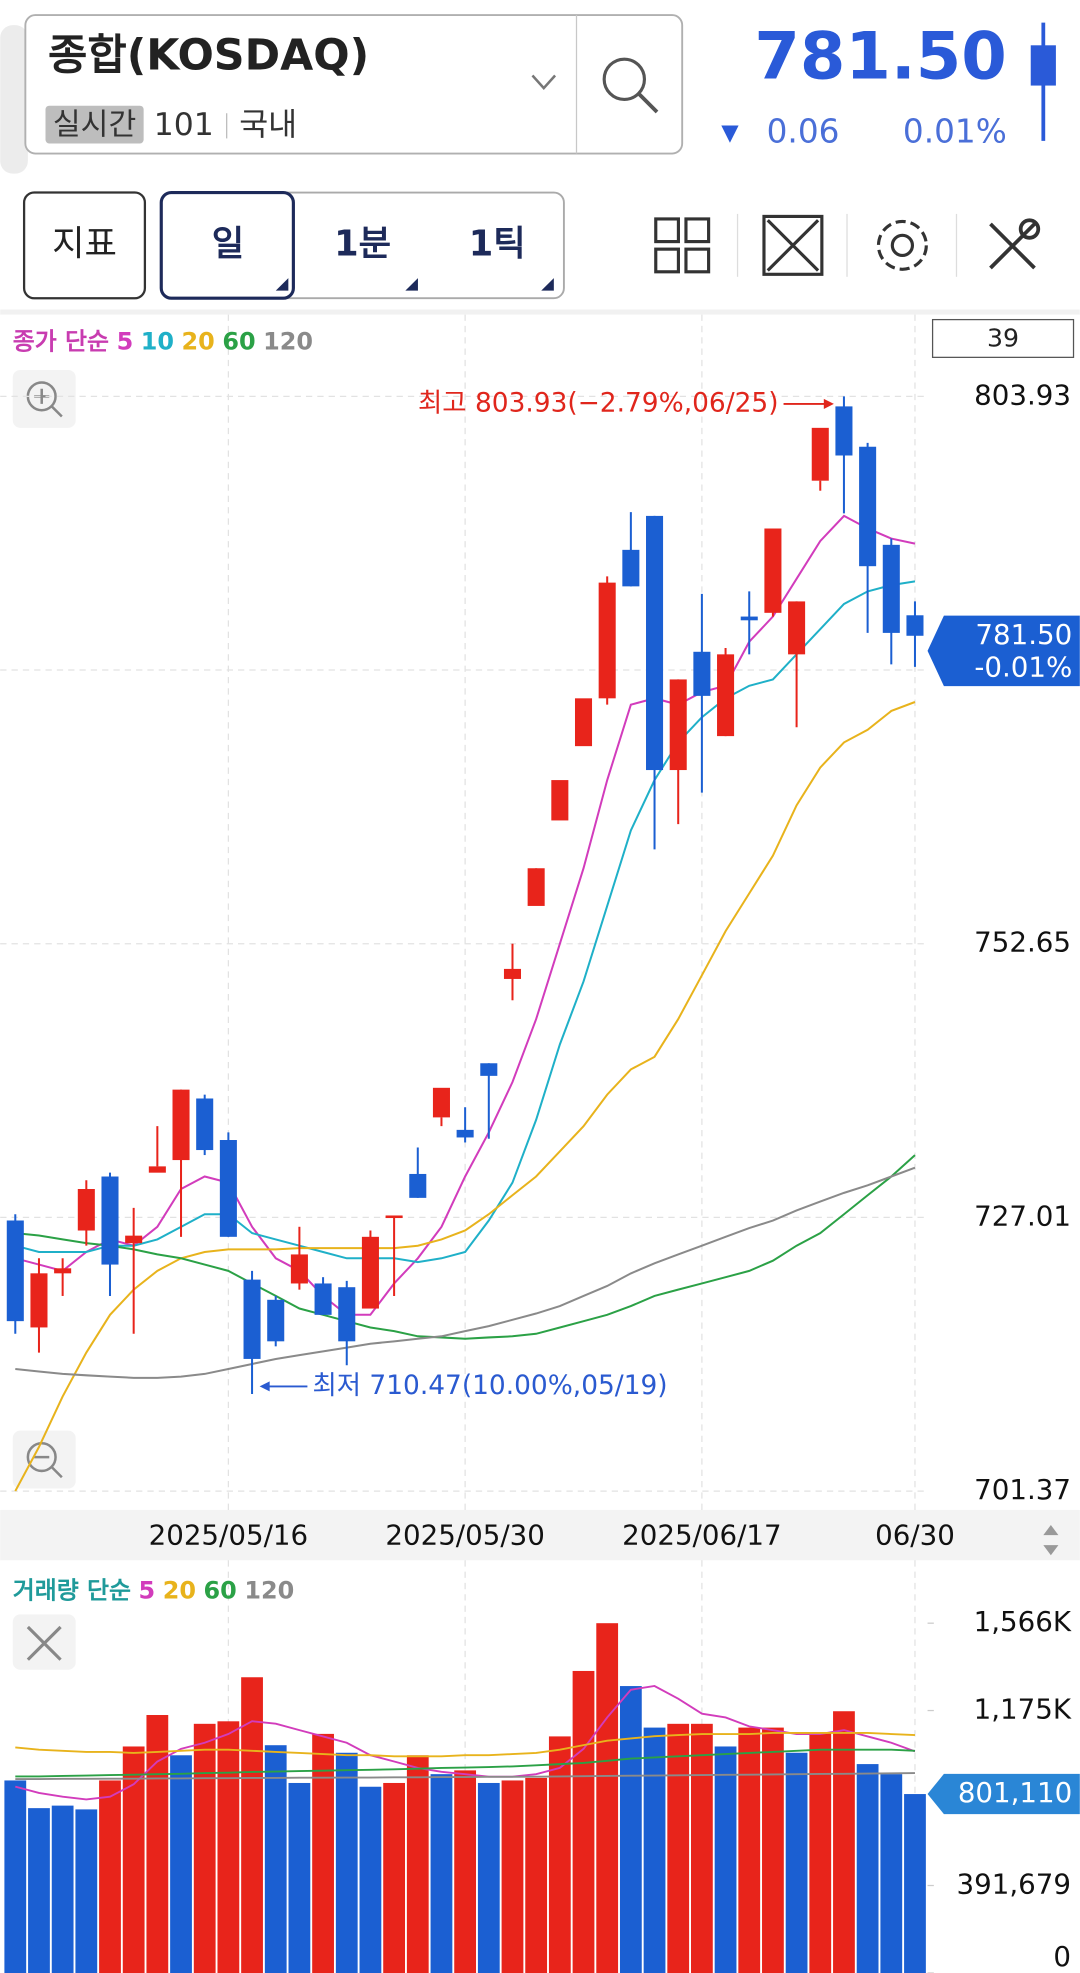  I want to click on y-tick-label: 0, so click(1062, 1956).